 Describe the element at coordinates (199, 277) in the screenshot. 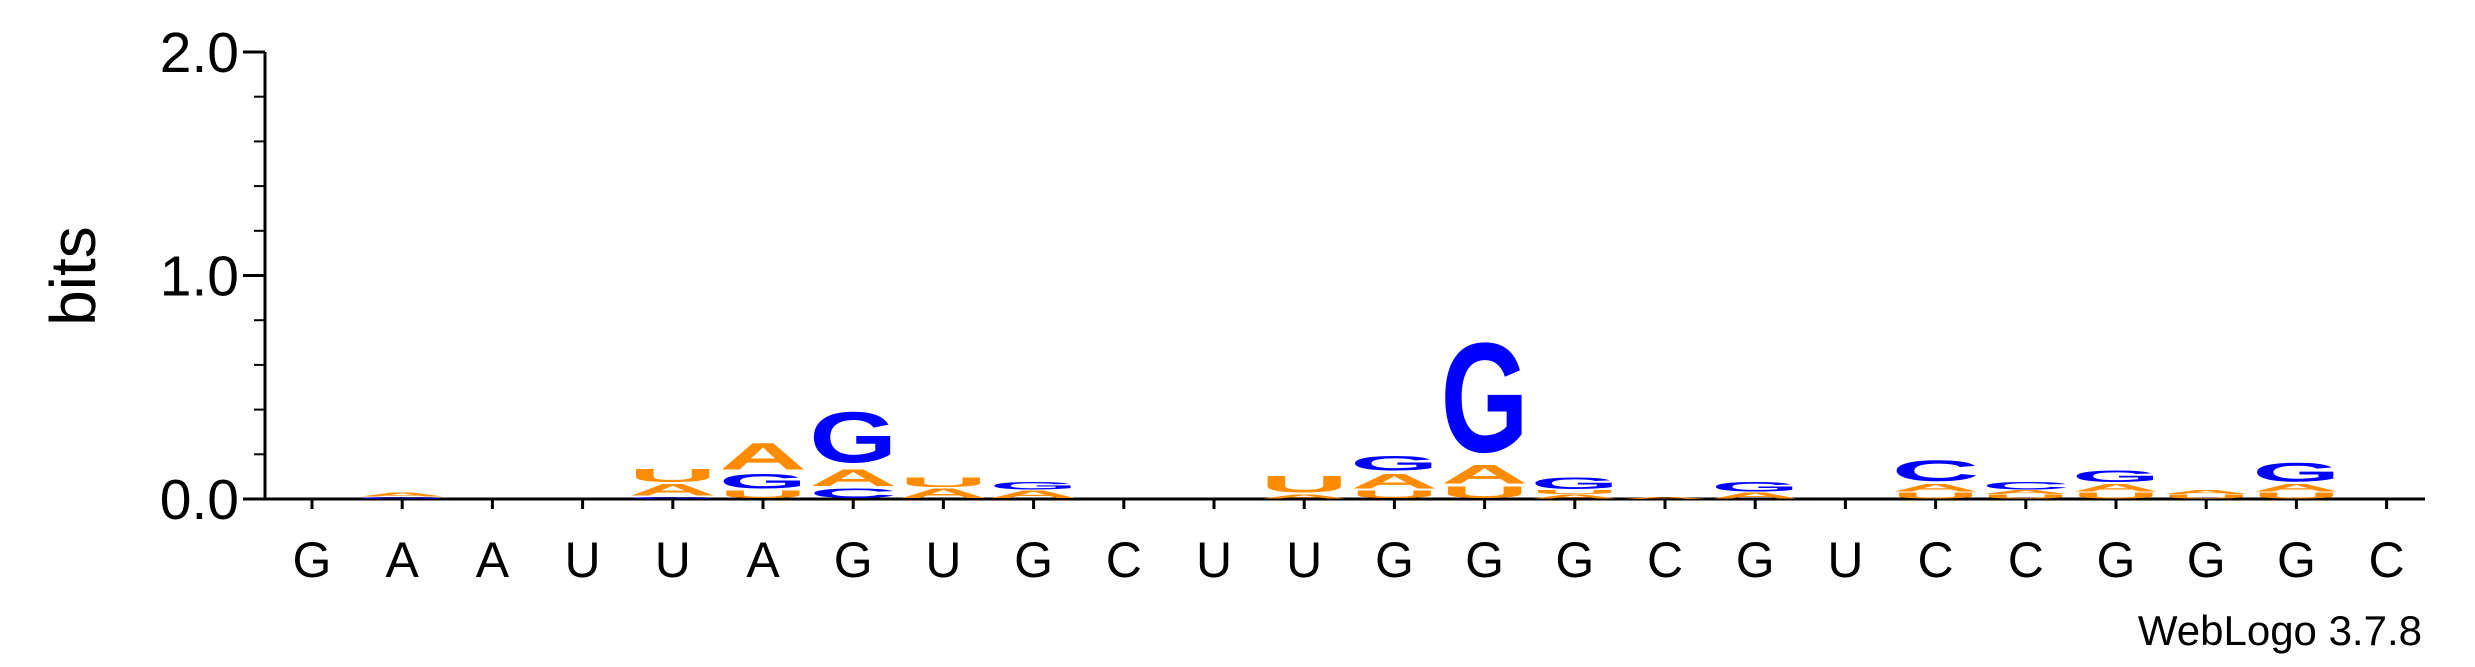

I see `y-tick-label: 1.0` at that location.